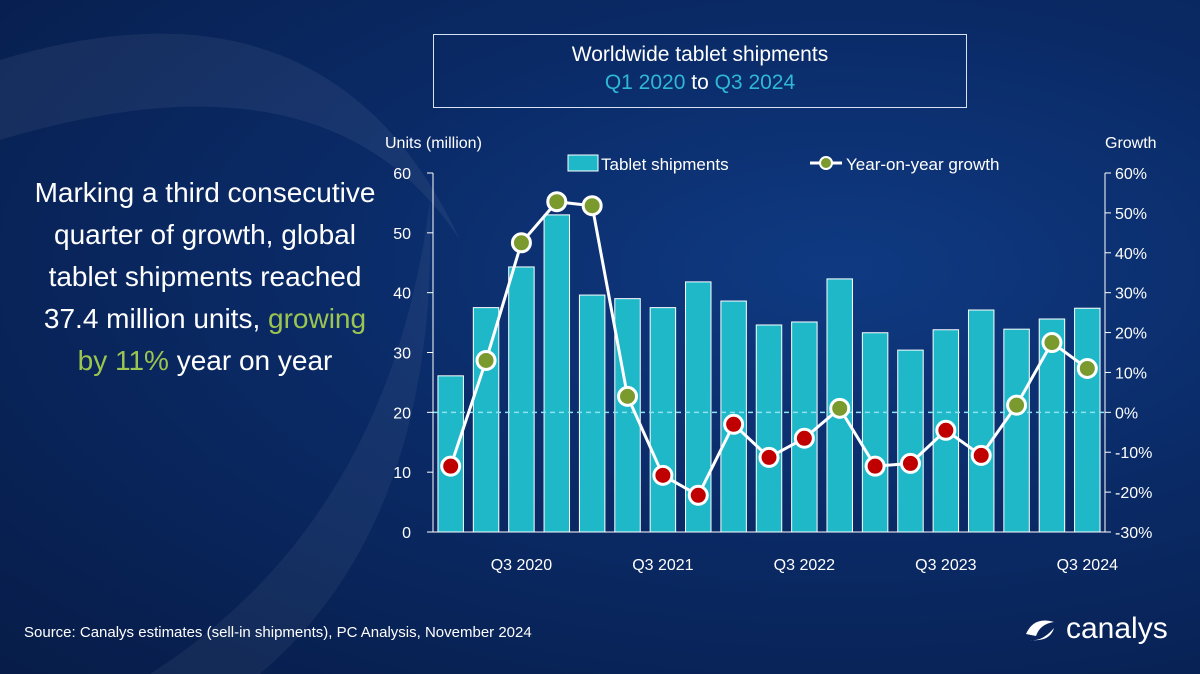 The width and height of the screenshot is (1200, 674). I want to click on y-tick-label: 40, so click(402, 294).